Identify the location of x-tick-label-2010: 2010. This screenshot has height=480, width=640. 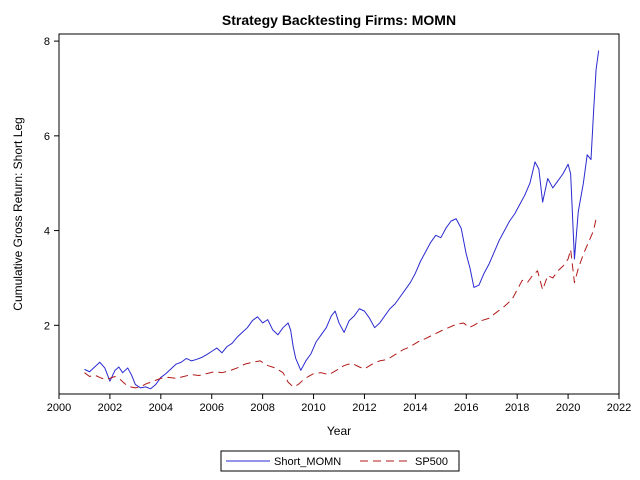
(313, 408).